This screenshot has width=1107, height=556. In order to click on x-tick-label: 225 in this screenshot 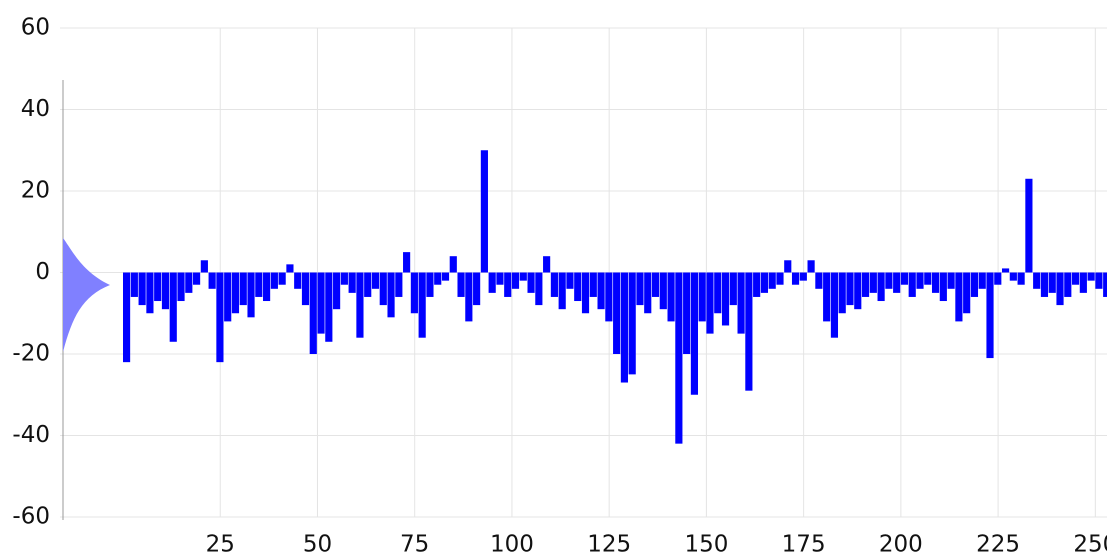, I will do `click(998, 544)`.